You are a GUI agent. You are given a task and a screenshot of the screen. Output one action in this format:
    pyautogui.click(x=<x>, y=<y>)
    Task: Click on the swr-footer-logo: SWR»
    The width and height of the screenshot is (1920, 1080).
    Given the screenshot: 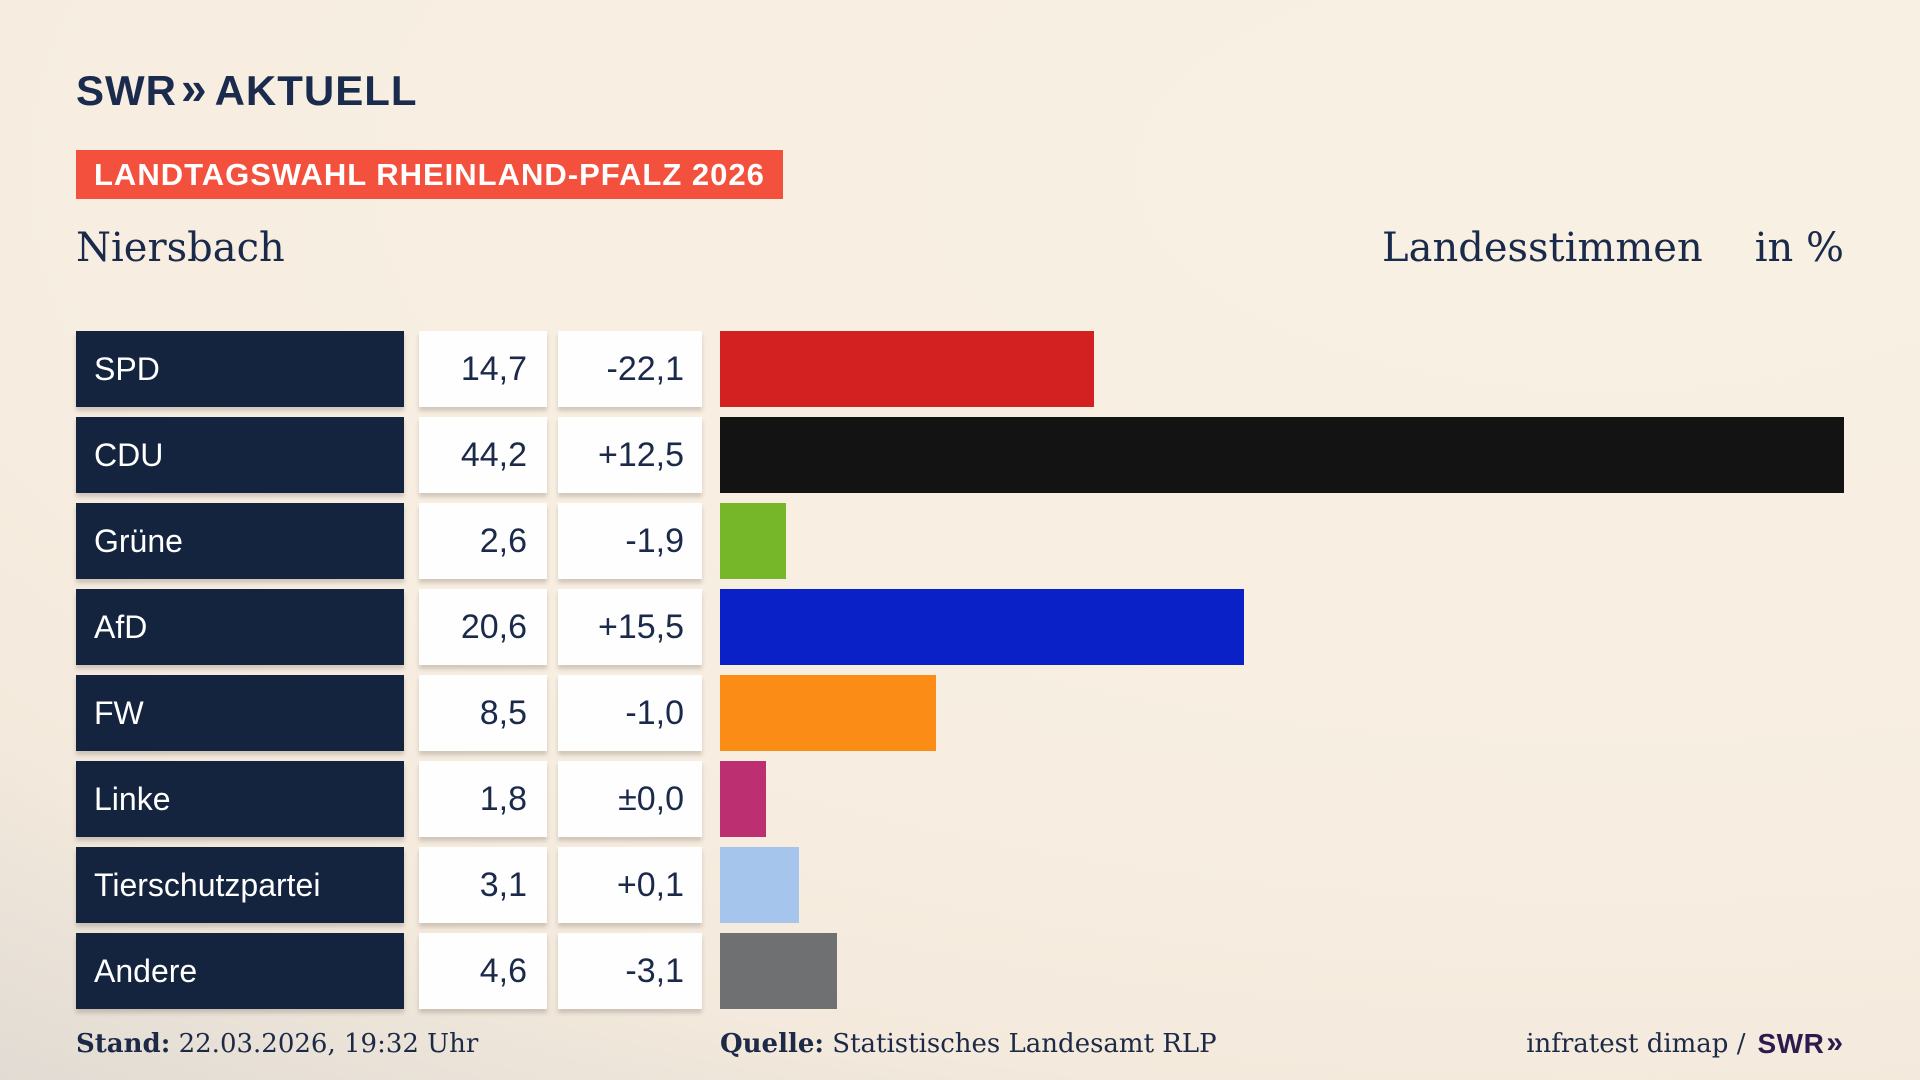 What is the action you would take?
    pyautogui.click(x=1800, y=1042)
    